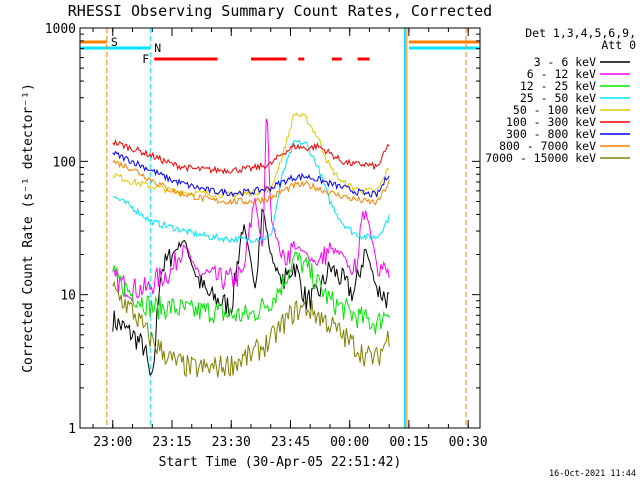 This screenshot has height=480, width=640. I want to click on y-tick-label: 1000, so click(60, 29).